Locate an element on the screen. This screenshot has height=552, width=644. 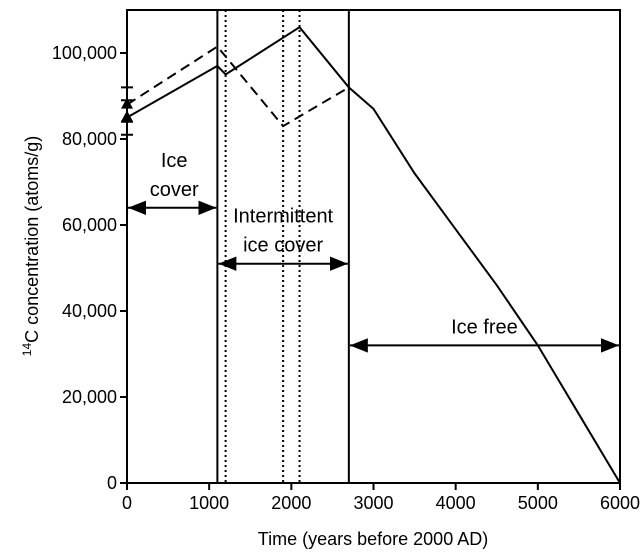
x-tick-label: 3000 is located at coordinates (373, 503).